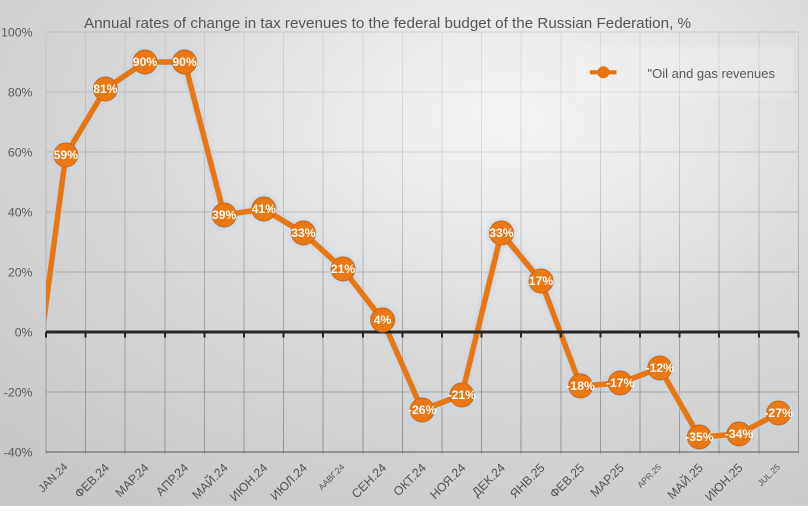  I want to click on svg-text: 17%, so click(541, 281).